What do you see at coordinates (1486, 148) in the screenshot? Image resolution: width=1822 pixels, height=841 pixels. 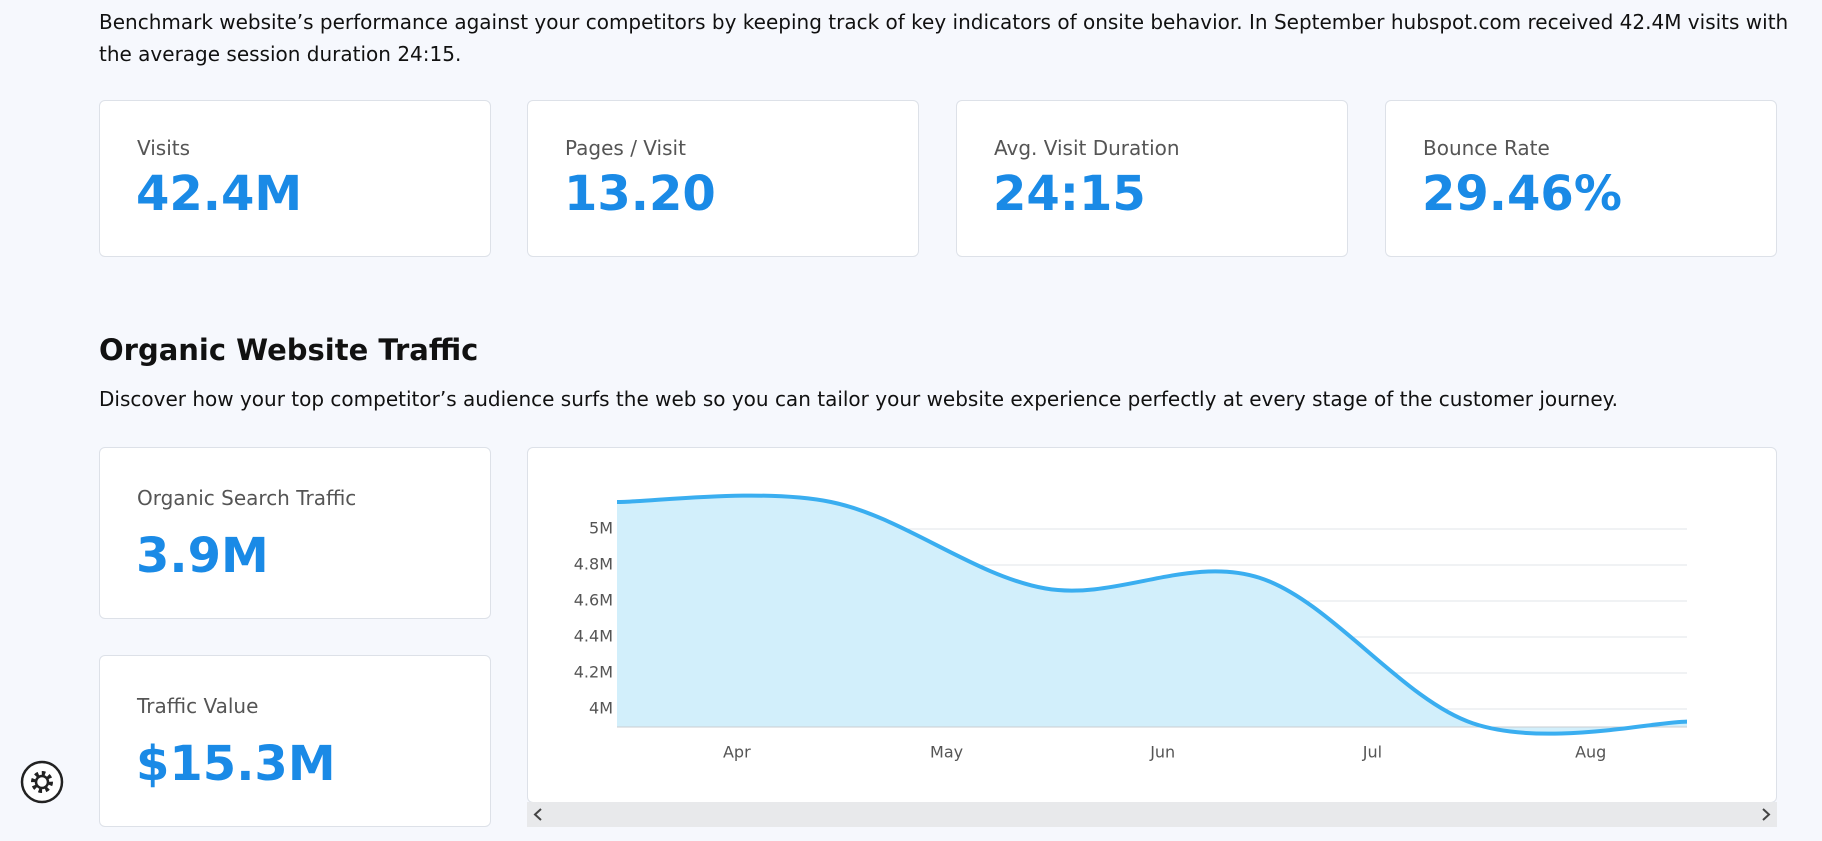 I see `metric-label: Bounce Rate` at bounding box center [1486, 148].